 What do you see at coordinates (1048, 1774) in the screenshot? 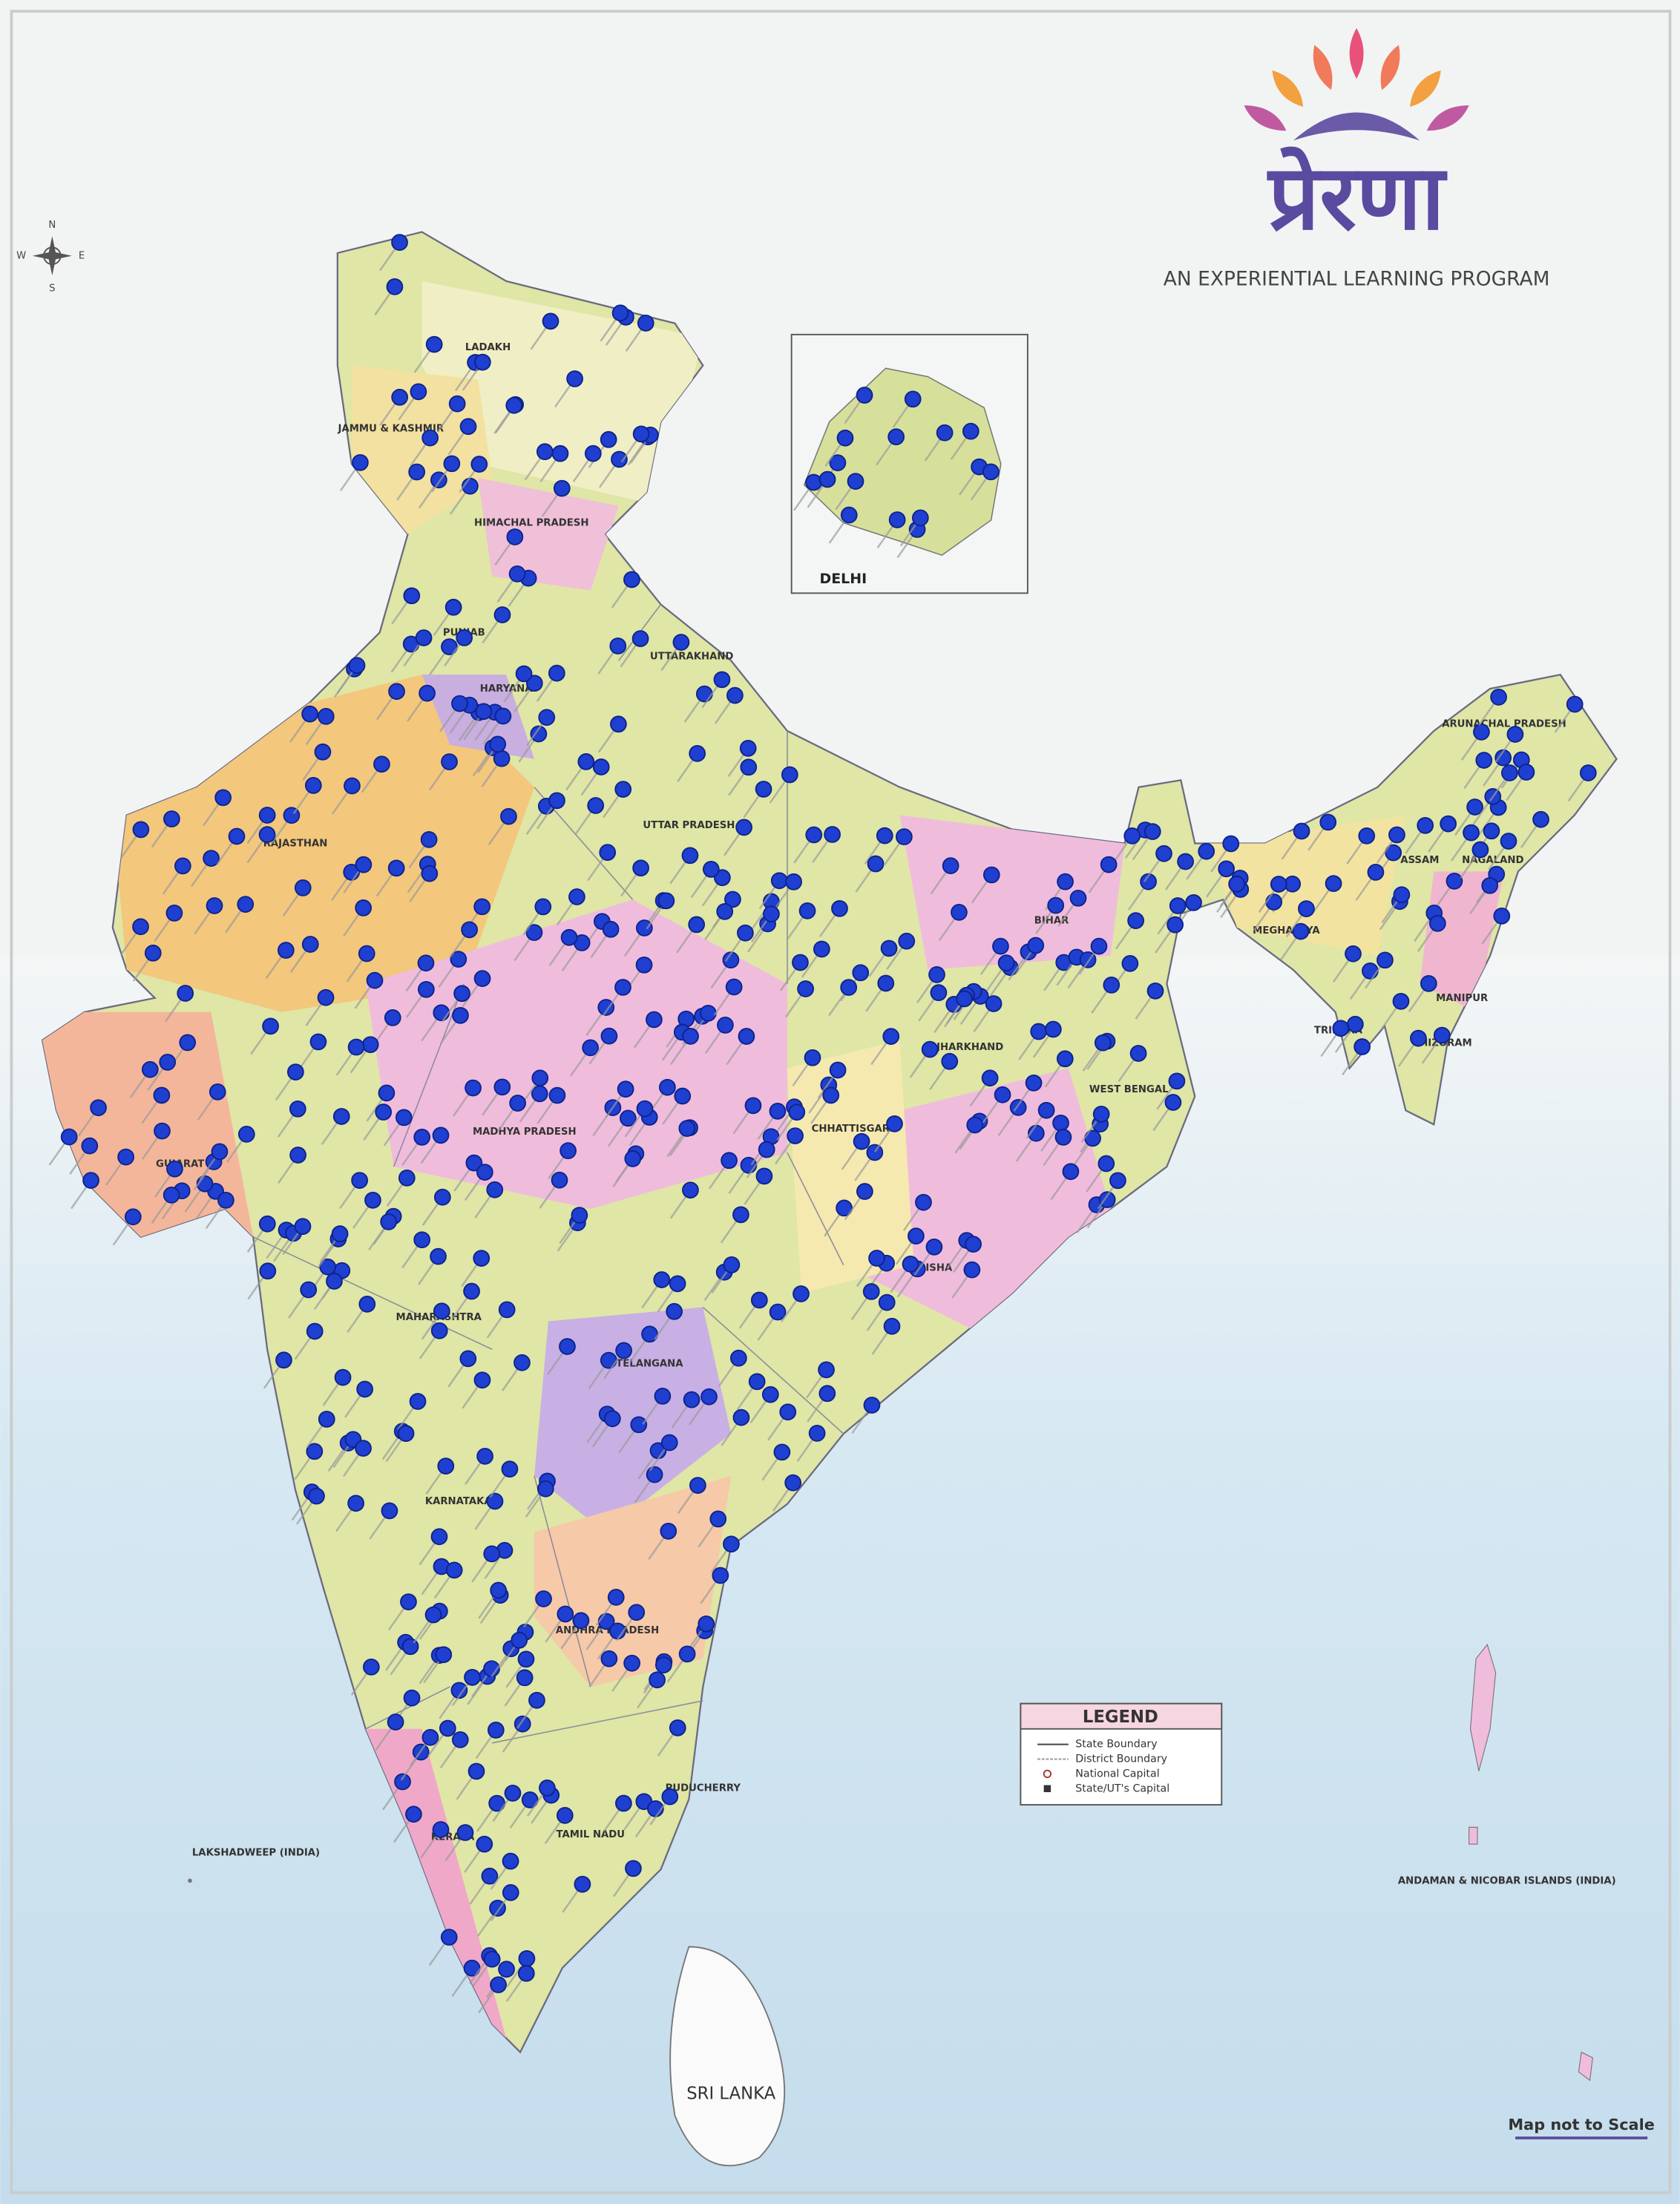
I see `legend-symbol` at bounding box center [1048, 1774].